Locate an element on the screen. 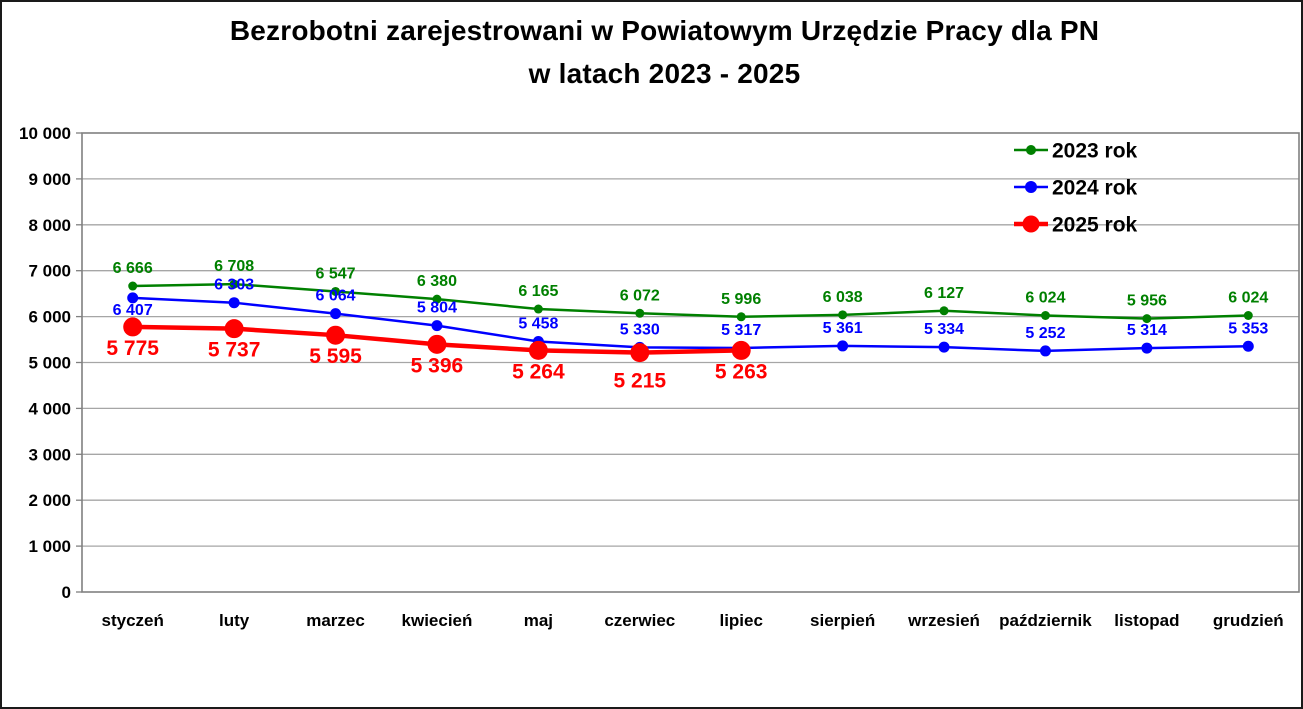 The height and width of the screenshot is (709, 1303). data-point-label: 5 353 is located at coordinates (1248, 328).